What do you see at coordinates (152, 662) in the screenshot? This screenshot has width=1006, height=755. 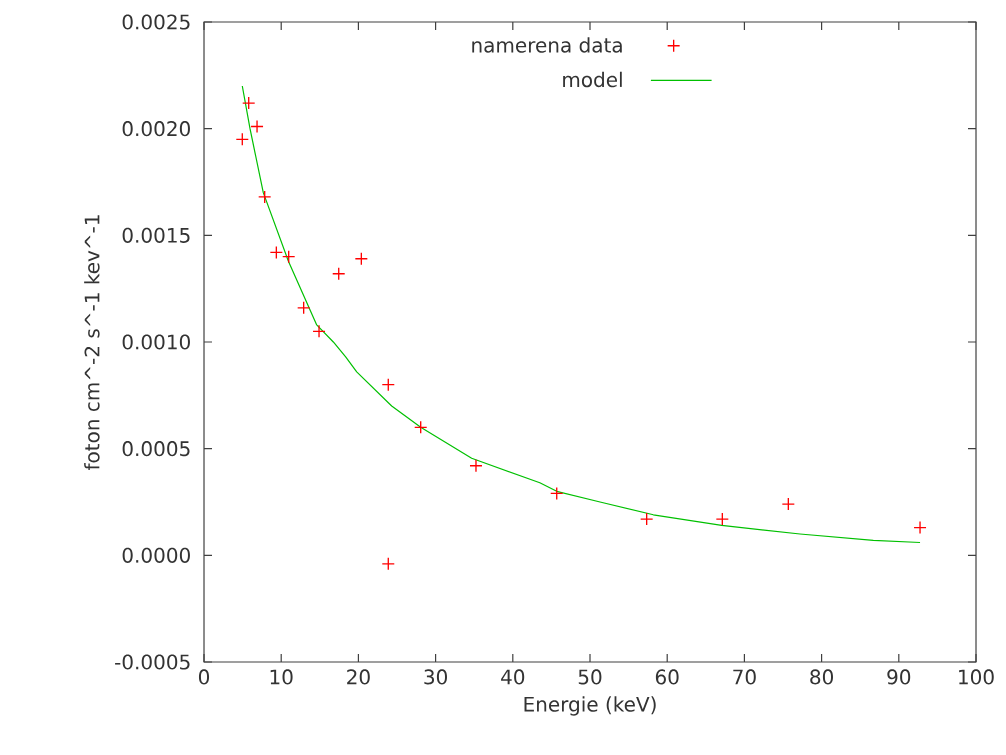 I see `y-tick-label: -0.0005` at bounding box center [152, 662].